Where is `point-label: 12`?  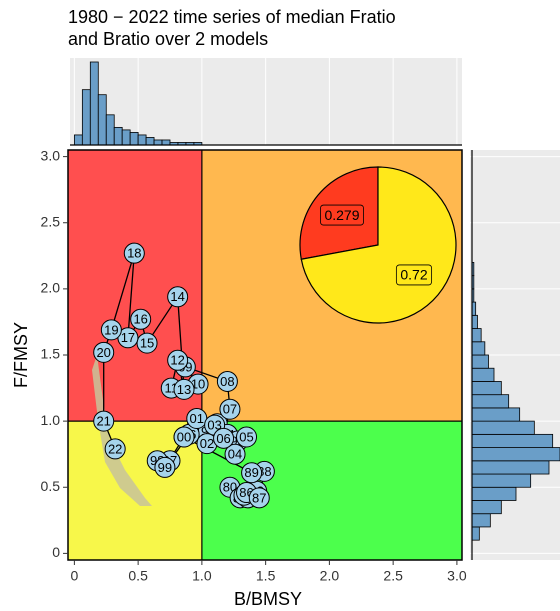
point-label: 12 is located at coordinates (177, 360).